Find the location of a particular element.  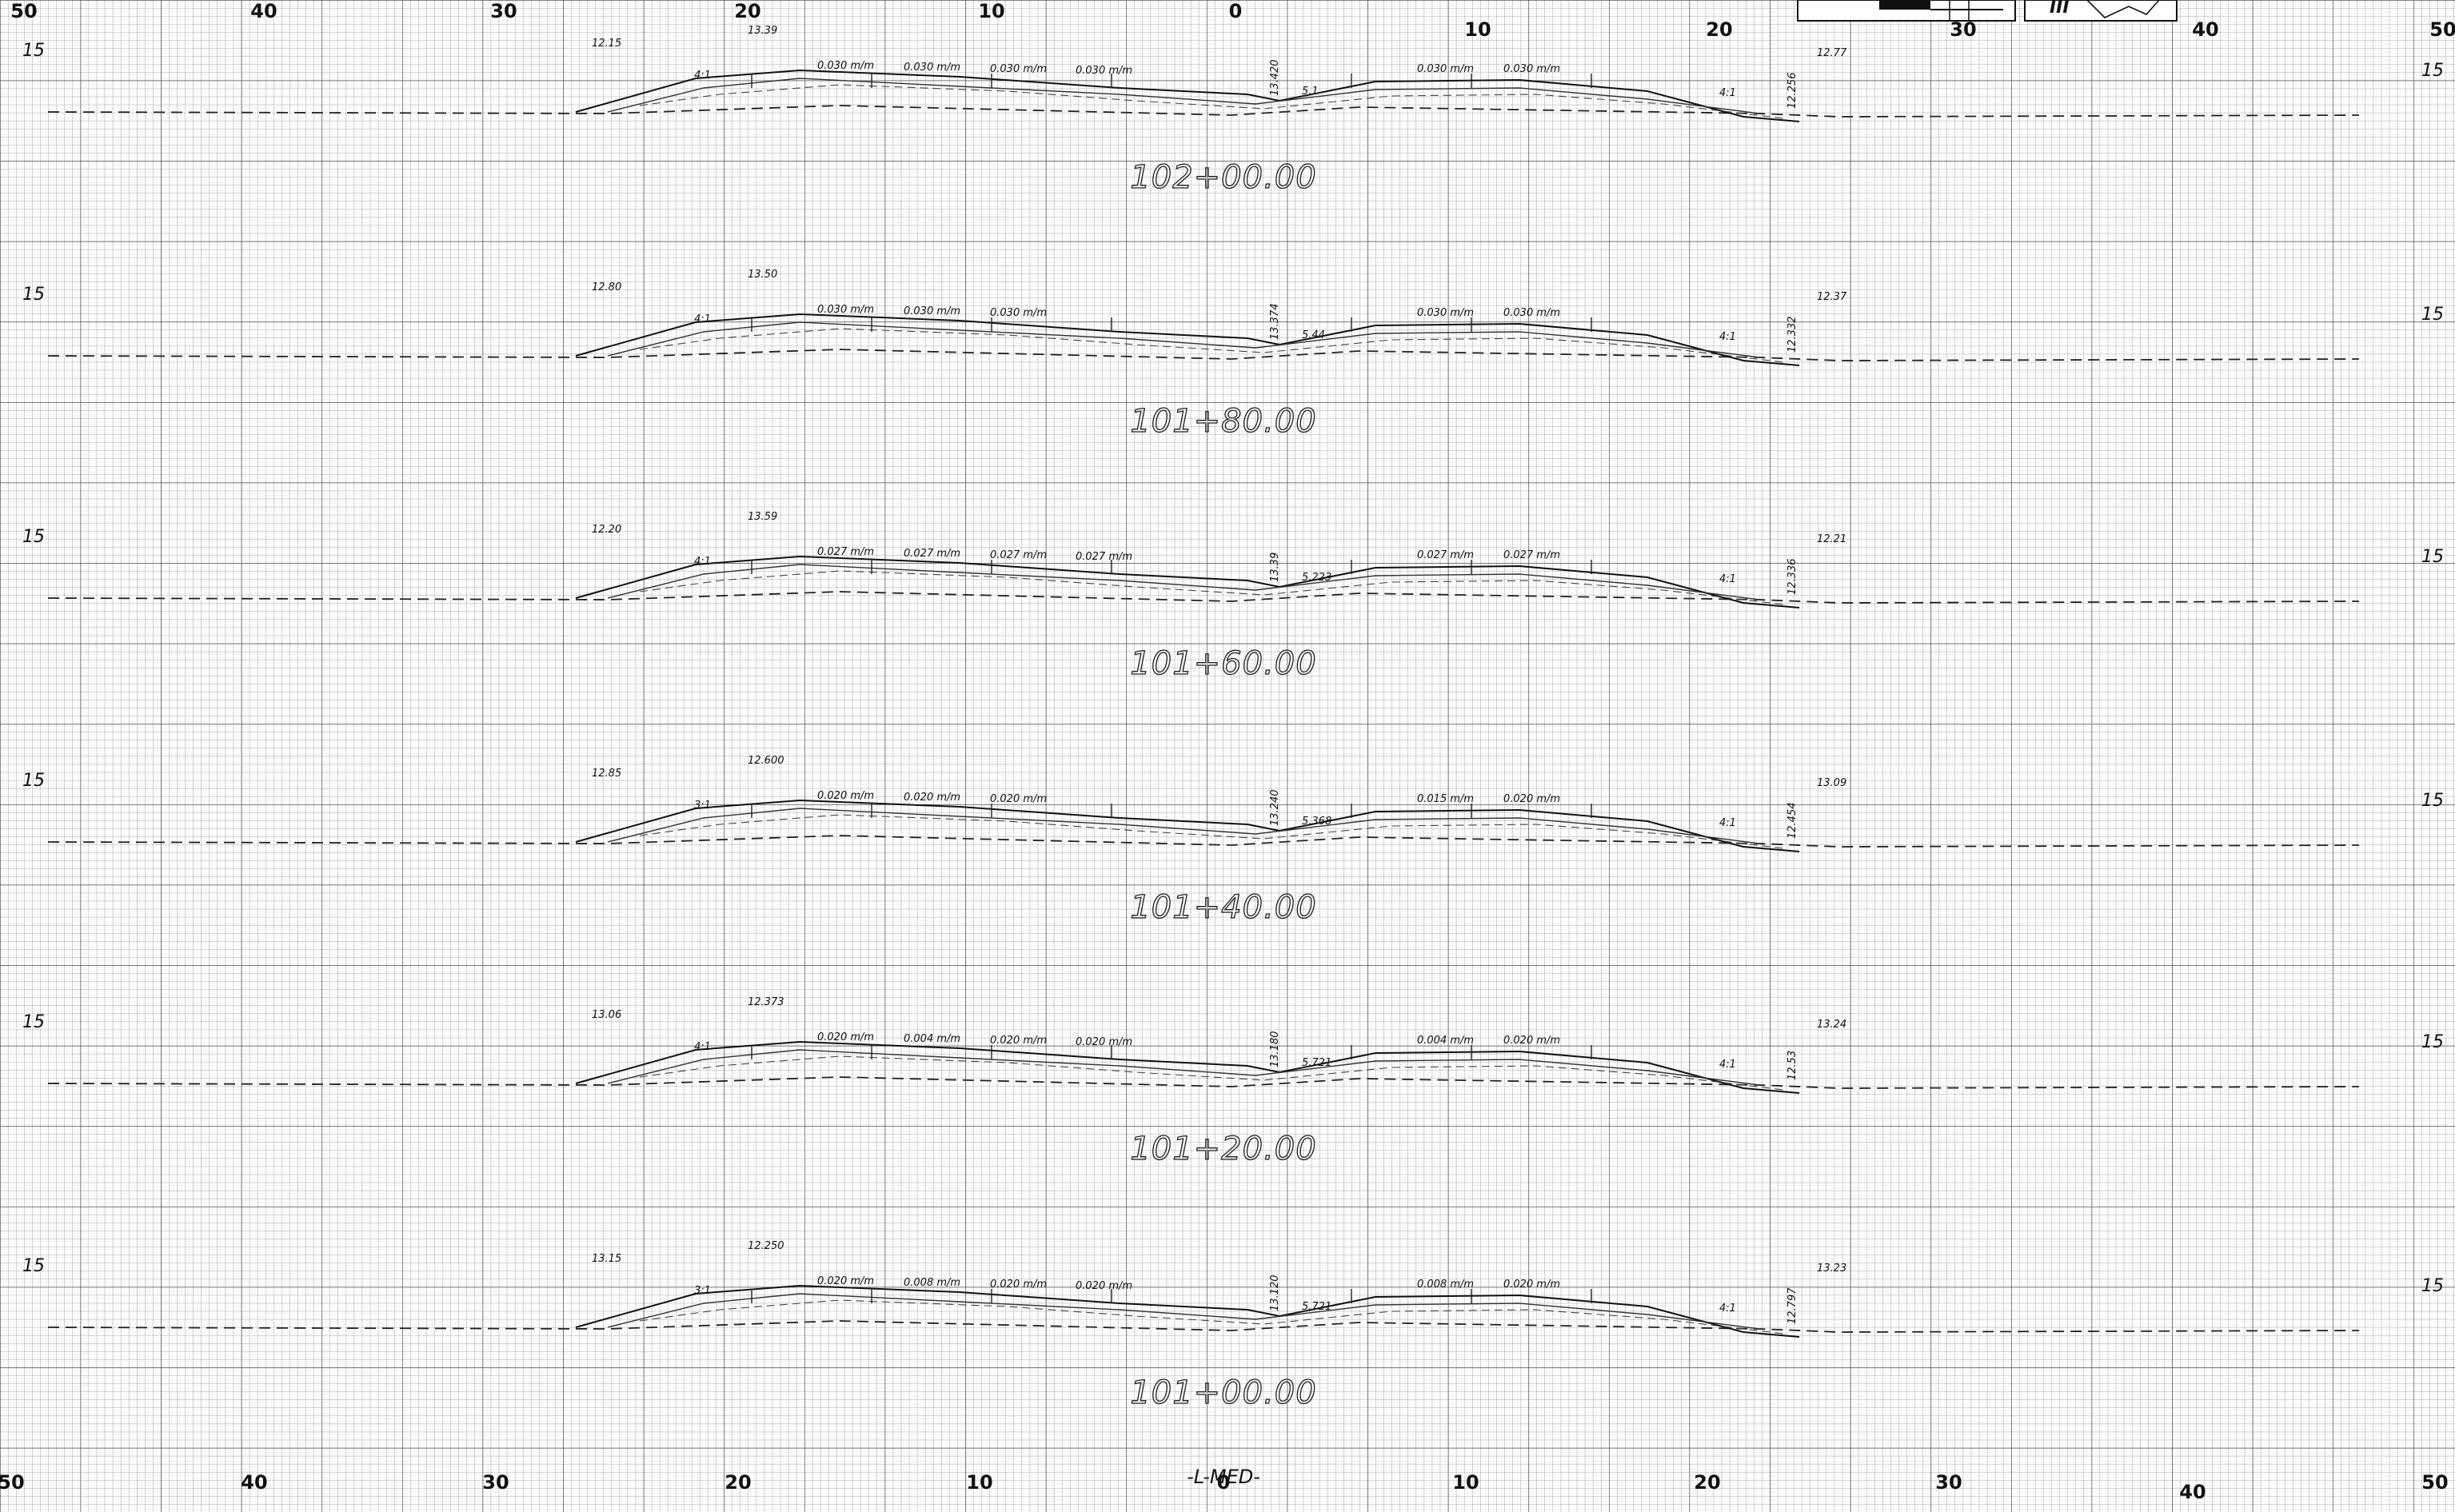

center-offset: 5.223 is located at coordinates (1317, 578).